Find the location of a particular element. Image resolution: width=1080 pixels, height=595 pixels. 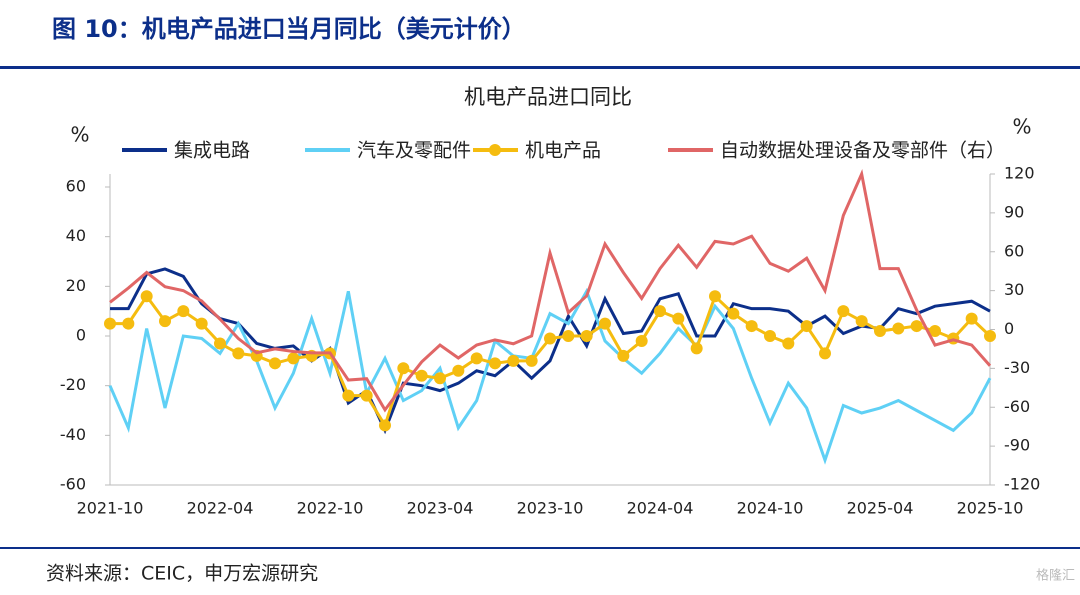

legend-label: 集成电路 is located at coordinates (212, 151).